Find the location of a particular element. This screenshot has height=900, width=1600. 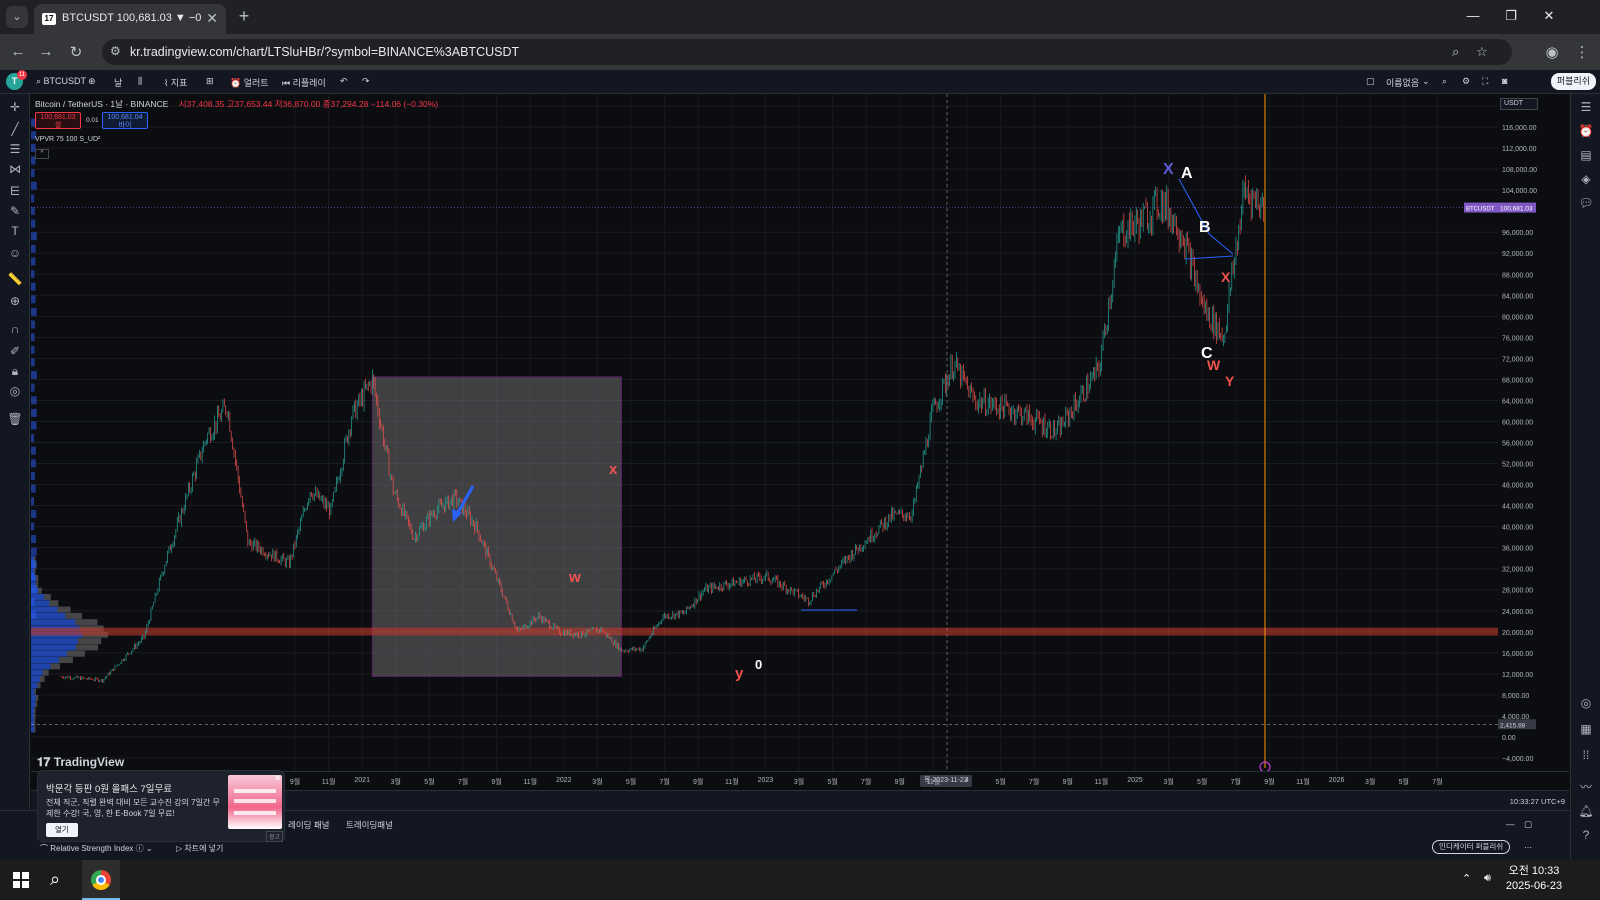

zoom-in-icon: ⊕ is located at coordinates (15, 301).